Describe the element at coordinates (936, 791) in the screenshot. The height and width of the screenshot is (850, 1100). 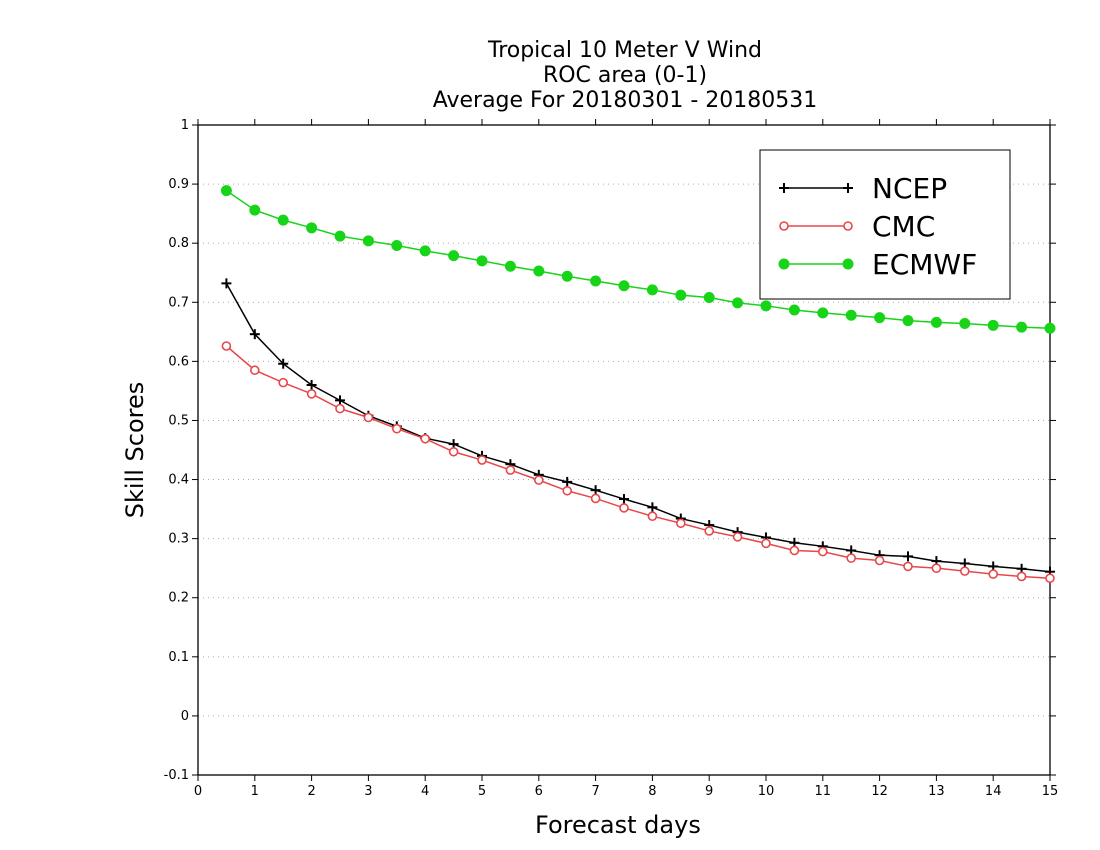
I see `x-tick-label-13: 13` at that location.